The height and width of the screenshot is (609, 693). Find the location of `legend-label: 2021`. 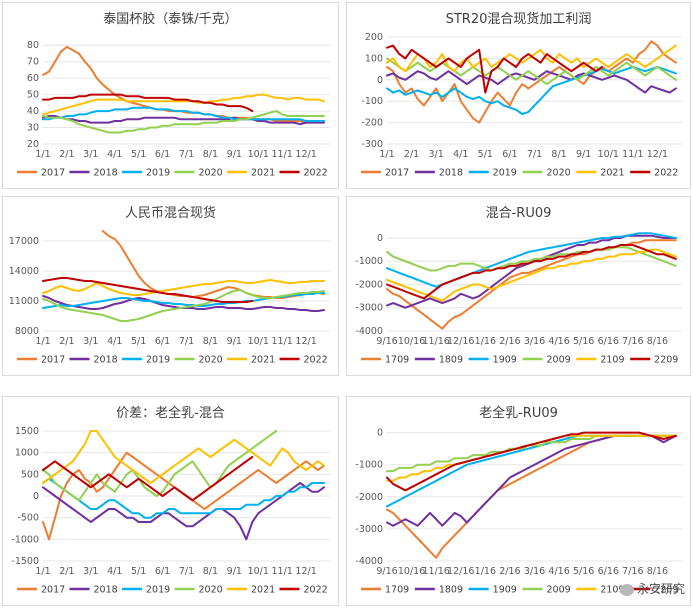

legend-label: 2021 is located at coordinates (263, 590).